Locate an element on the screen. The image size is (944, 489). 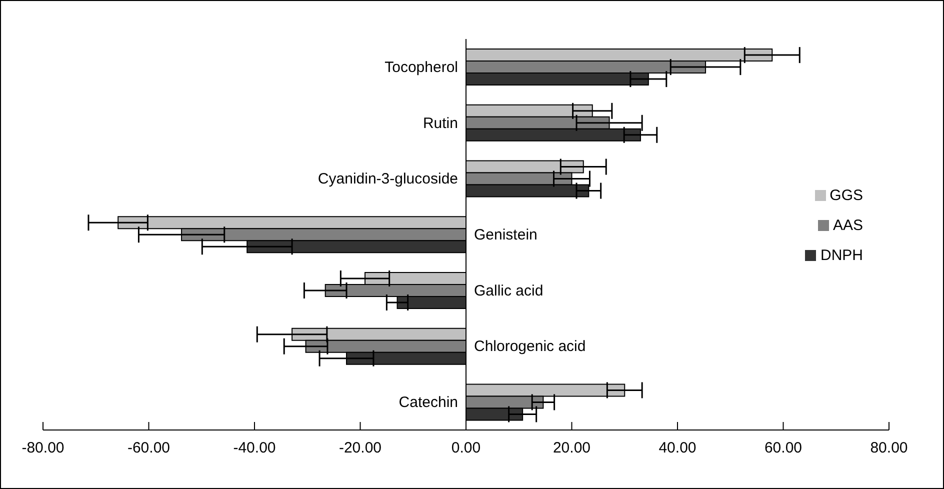
y-tick-label: Chlorogenic acid is located at coordinates (530, 347).